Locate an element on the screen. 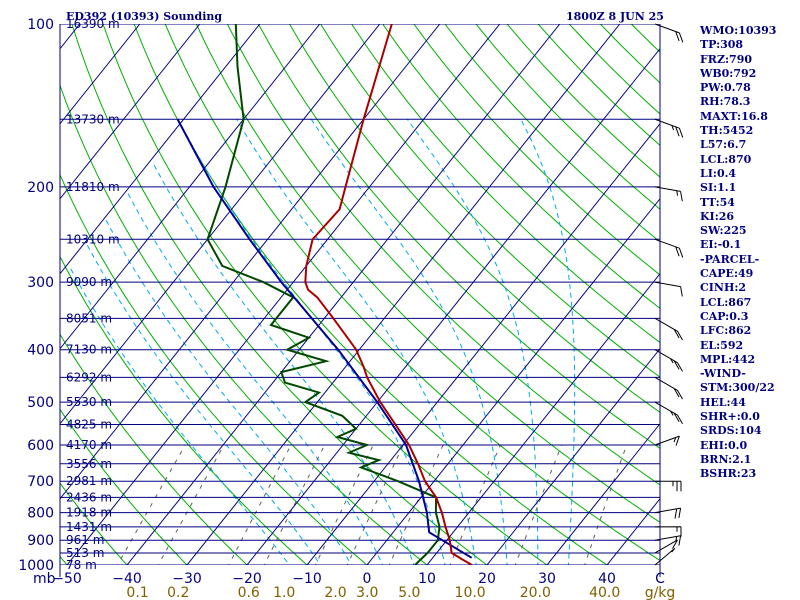 This screenshot has height=600, width=800. height-label: 8051 m is located at coordinates (89, 318).